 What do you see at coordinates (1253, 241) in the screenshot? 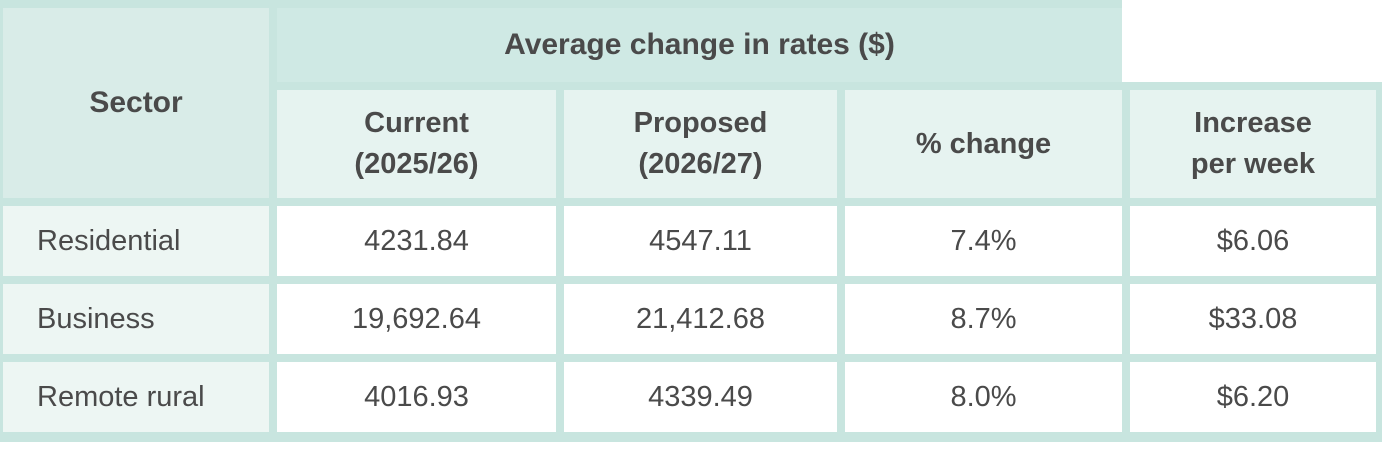
I see `residential-increase-per-week-value: $6.06` at bounding box center [1253, 241].